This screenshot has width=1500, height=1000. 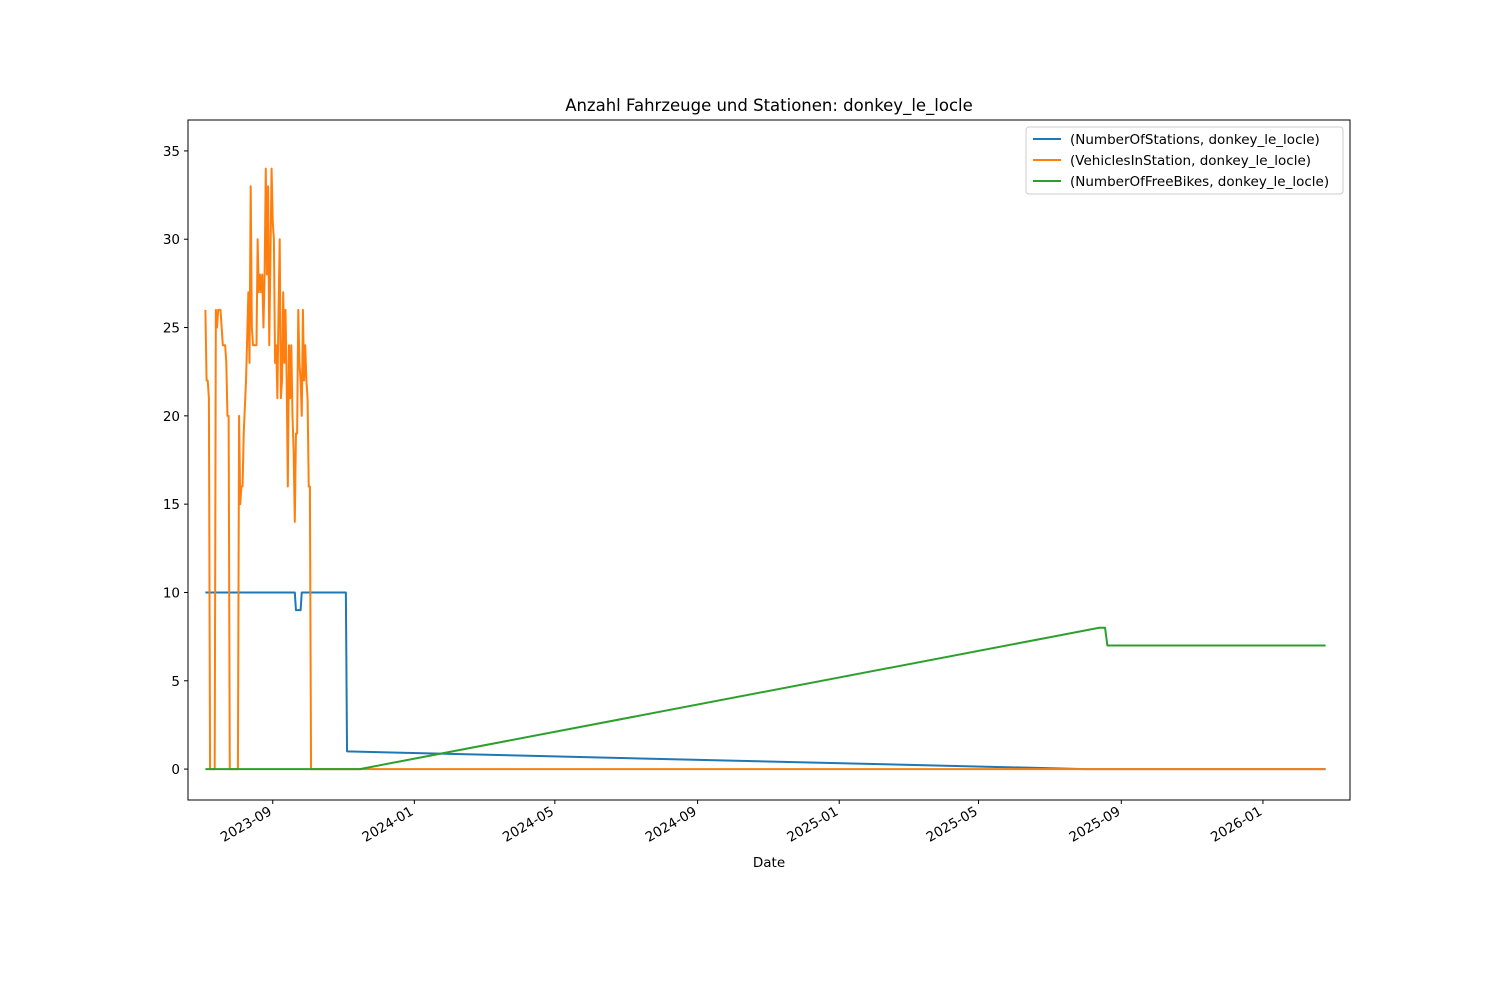 What do you see at coordinates (171, 417) in the screenshot?
I see `y-tick-label: 20` at bounding box center [171, 417].